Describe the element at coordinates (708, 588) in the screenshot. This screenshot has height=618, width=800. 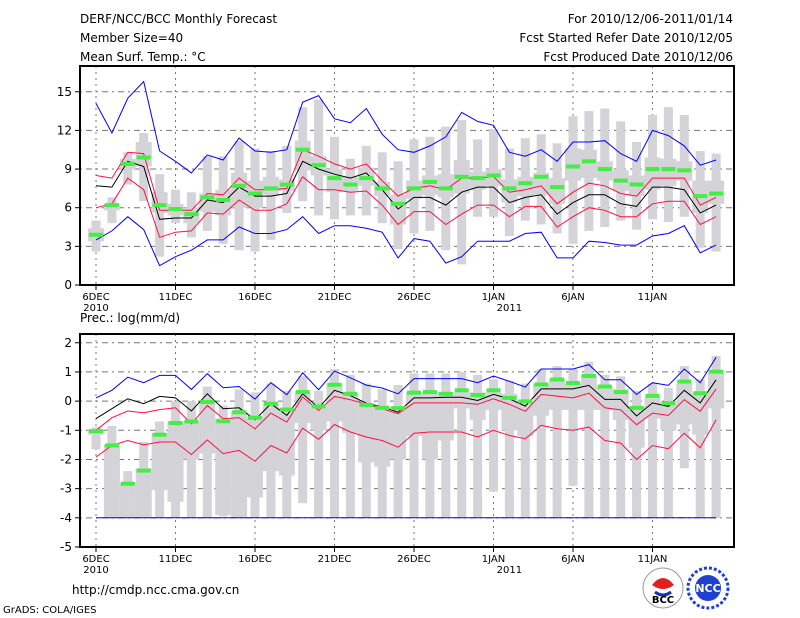
I see `ncc-logo: NCC` at that location.